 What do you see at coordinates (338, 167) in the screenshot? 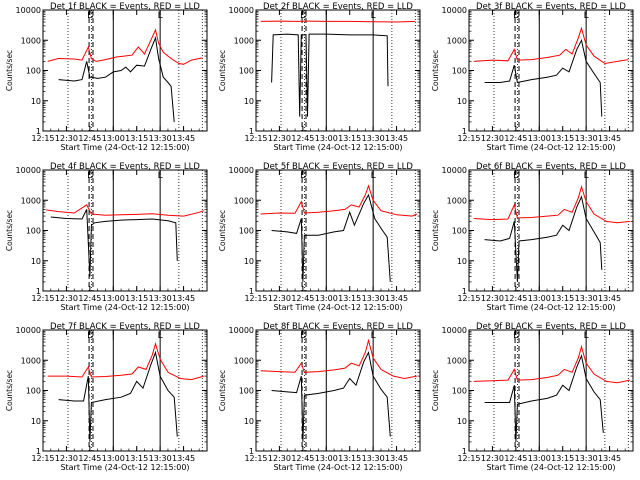
I see `panel-title: Det 5f BLACK = Events, RED = LLD` at bounding box center [338, 167].